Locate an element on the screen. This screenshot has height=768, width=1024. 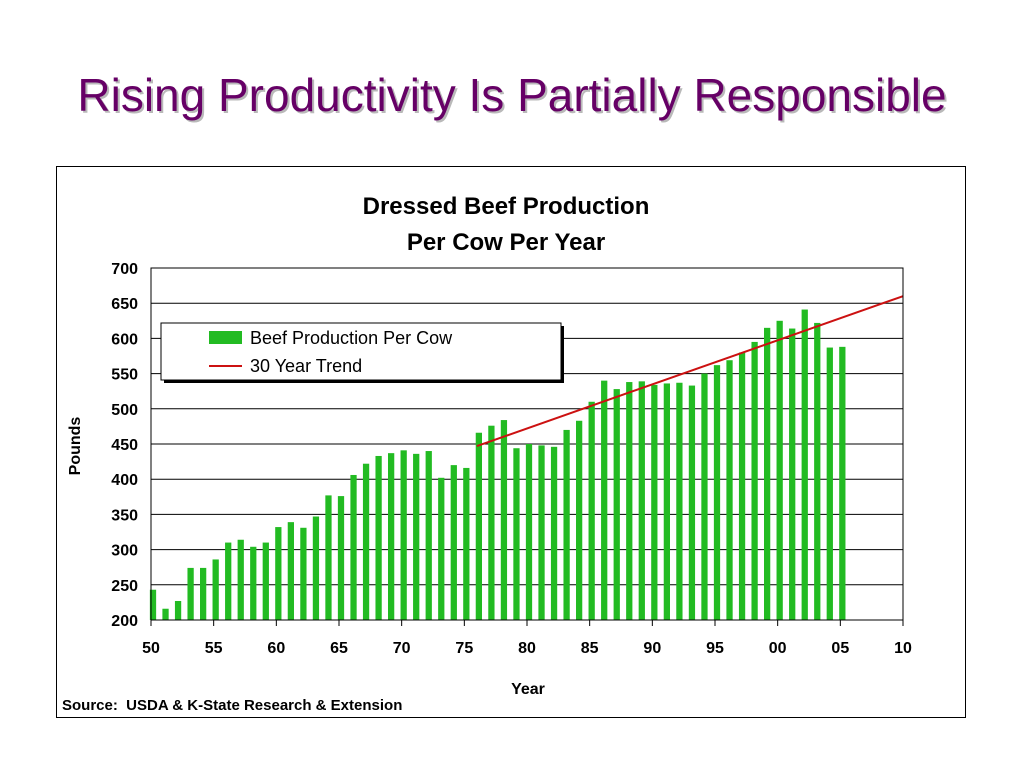
x-tick-label: 55 is located at coordinates (214, 648).